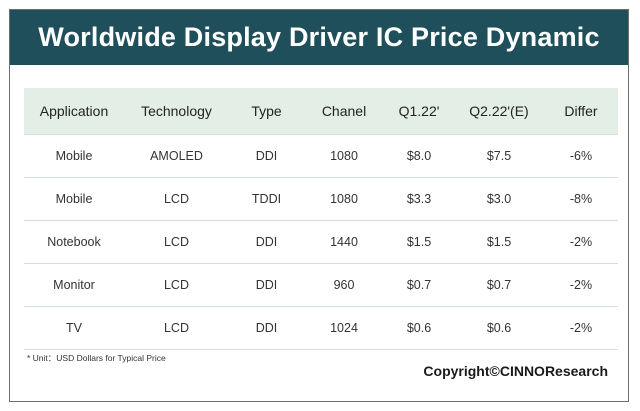 This screenshot has width=640, height=411. Describe the element at coordinates (74, 111) in the screenshot. I see `column-header: Application` at that location.